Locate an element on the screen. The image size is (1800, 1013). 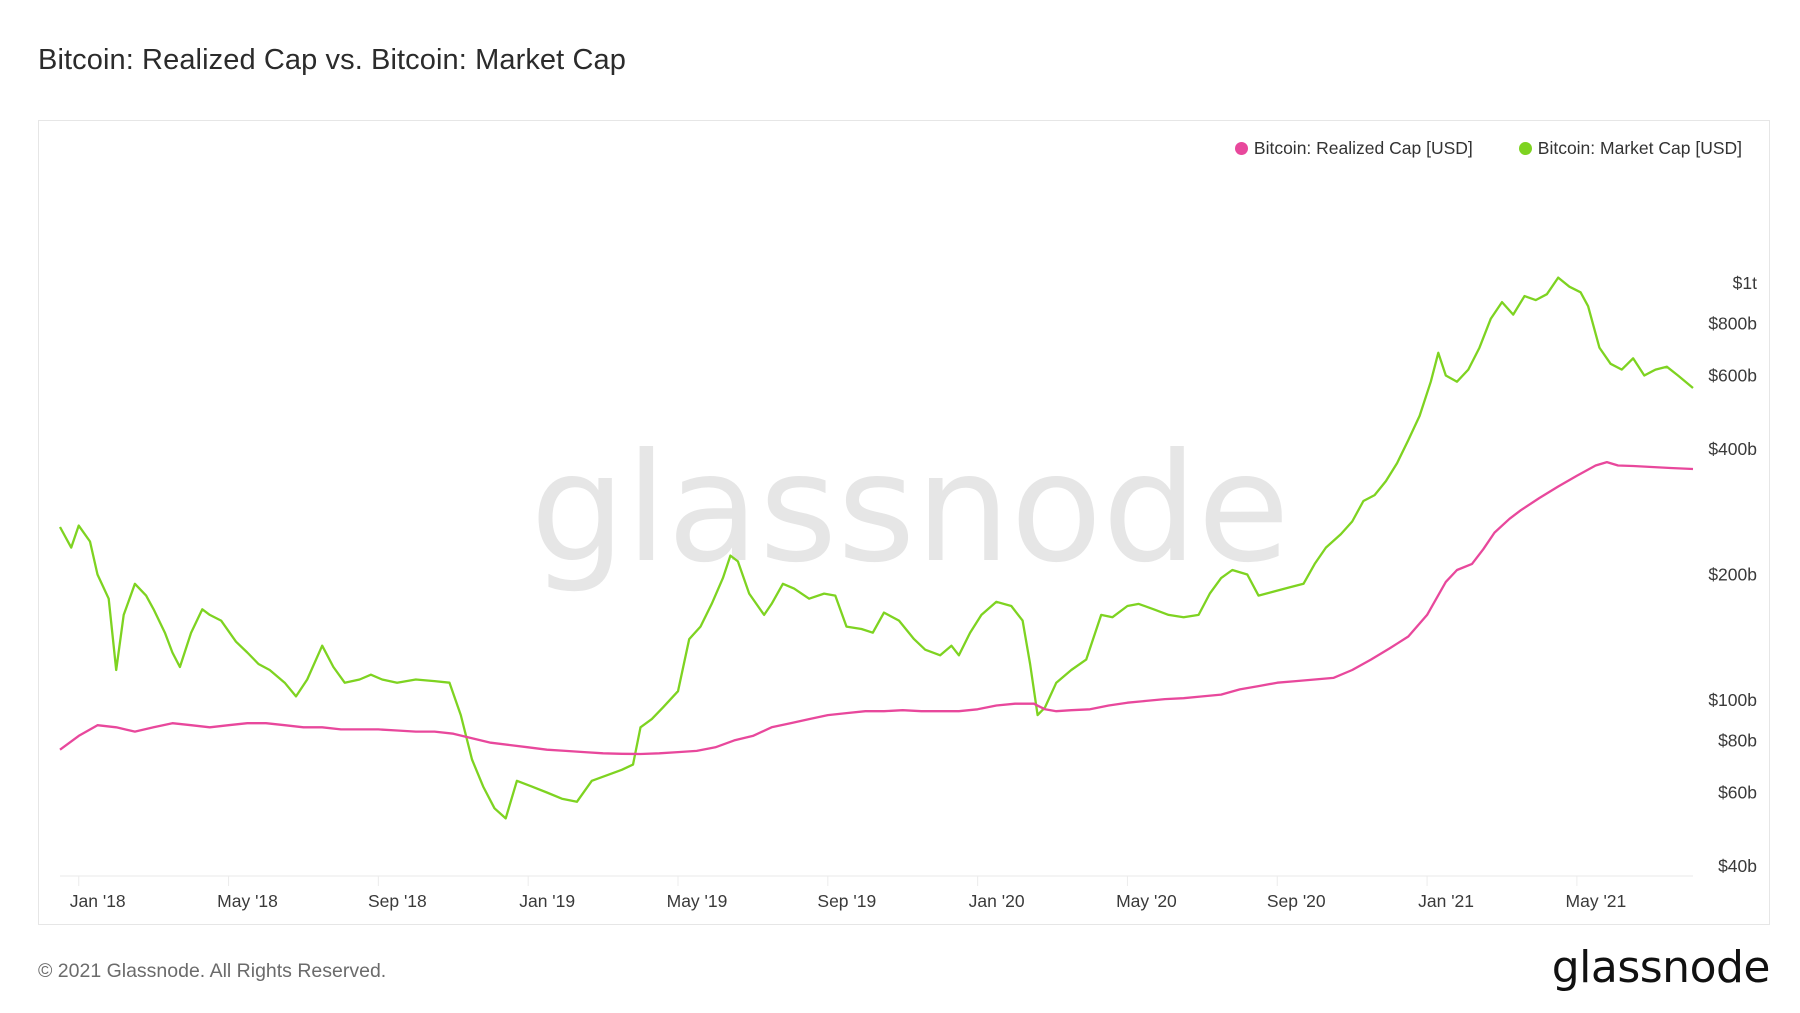
y-tick-label: $60b is located at coordinates (1737, 793).